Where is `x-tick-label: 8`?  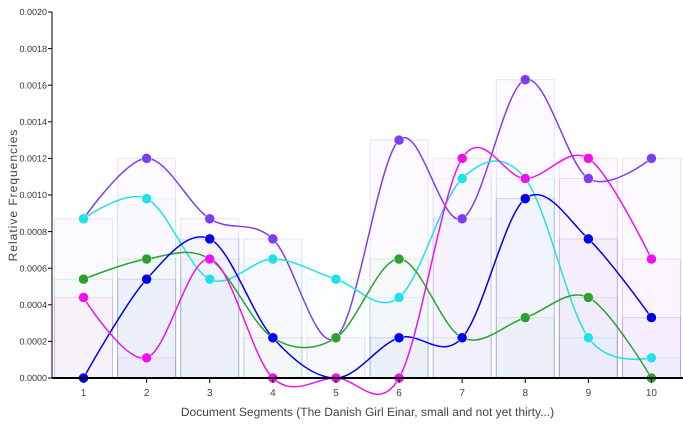
x-tick-label: 8 is located at coordinates (525, 393).